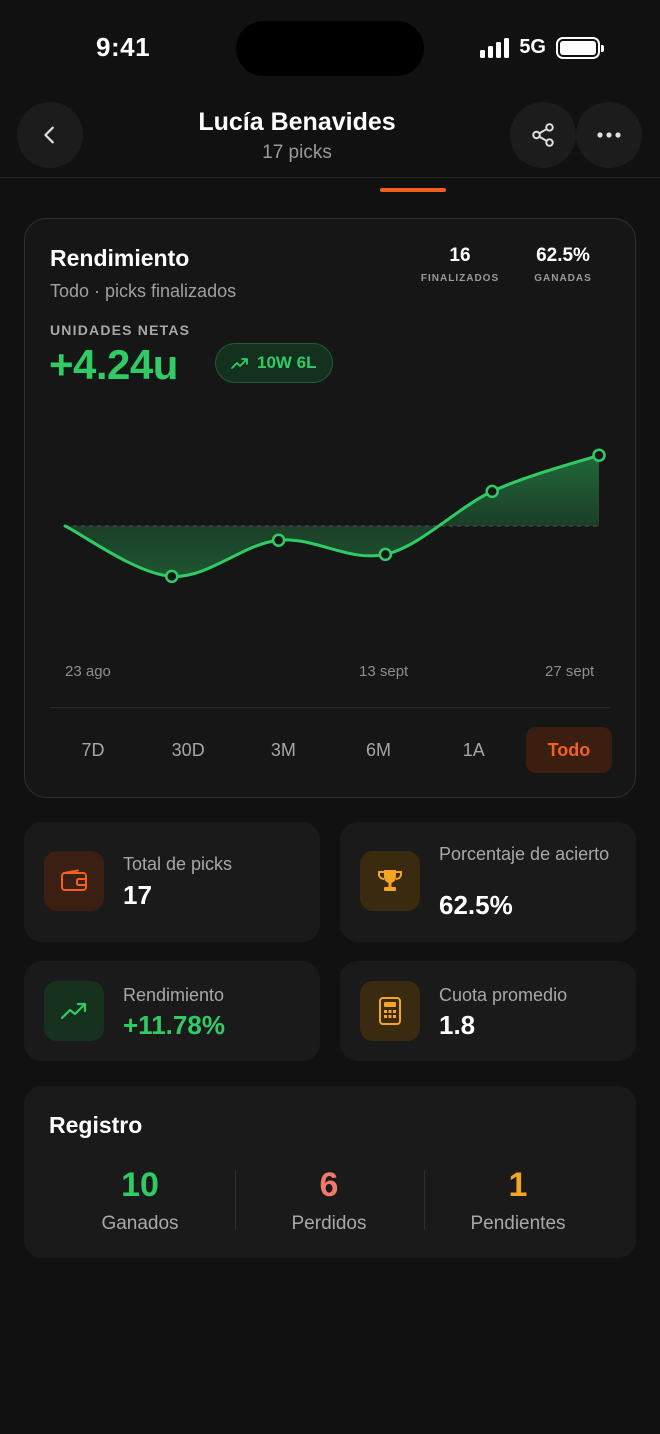 Image resolution: width=660 pixels, height=1434 pixels. I want to click on status-time: 9:41, so click(123, 47).